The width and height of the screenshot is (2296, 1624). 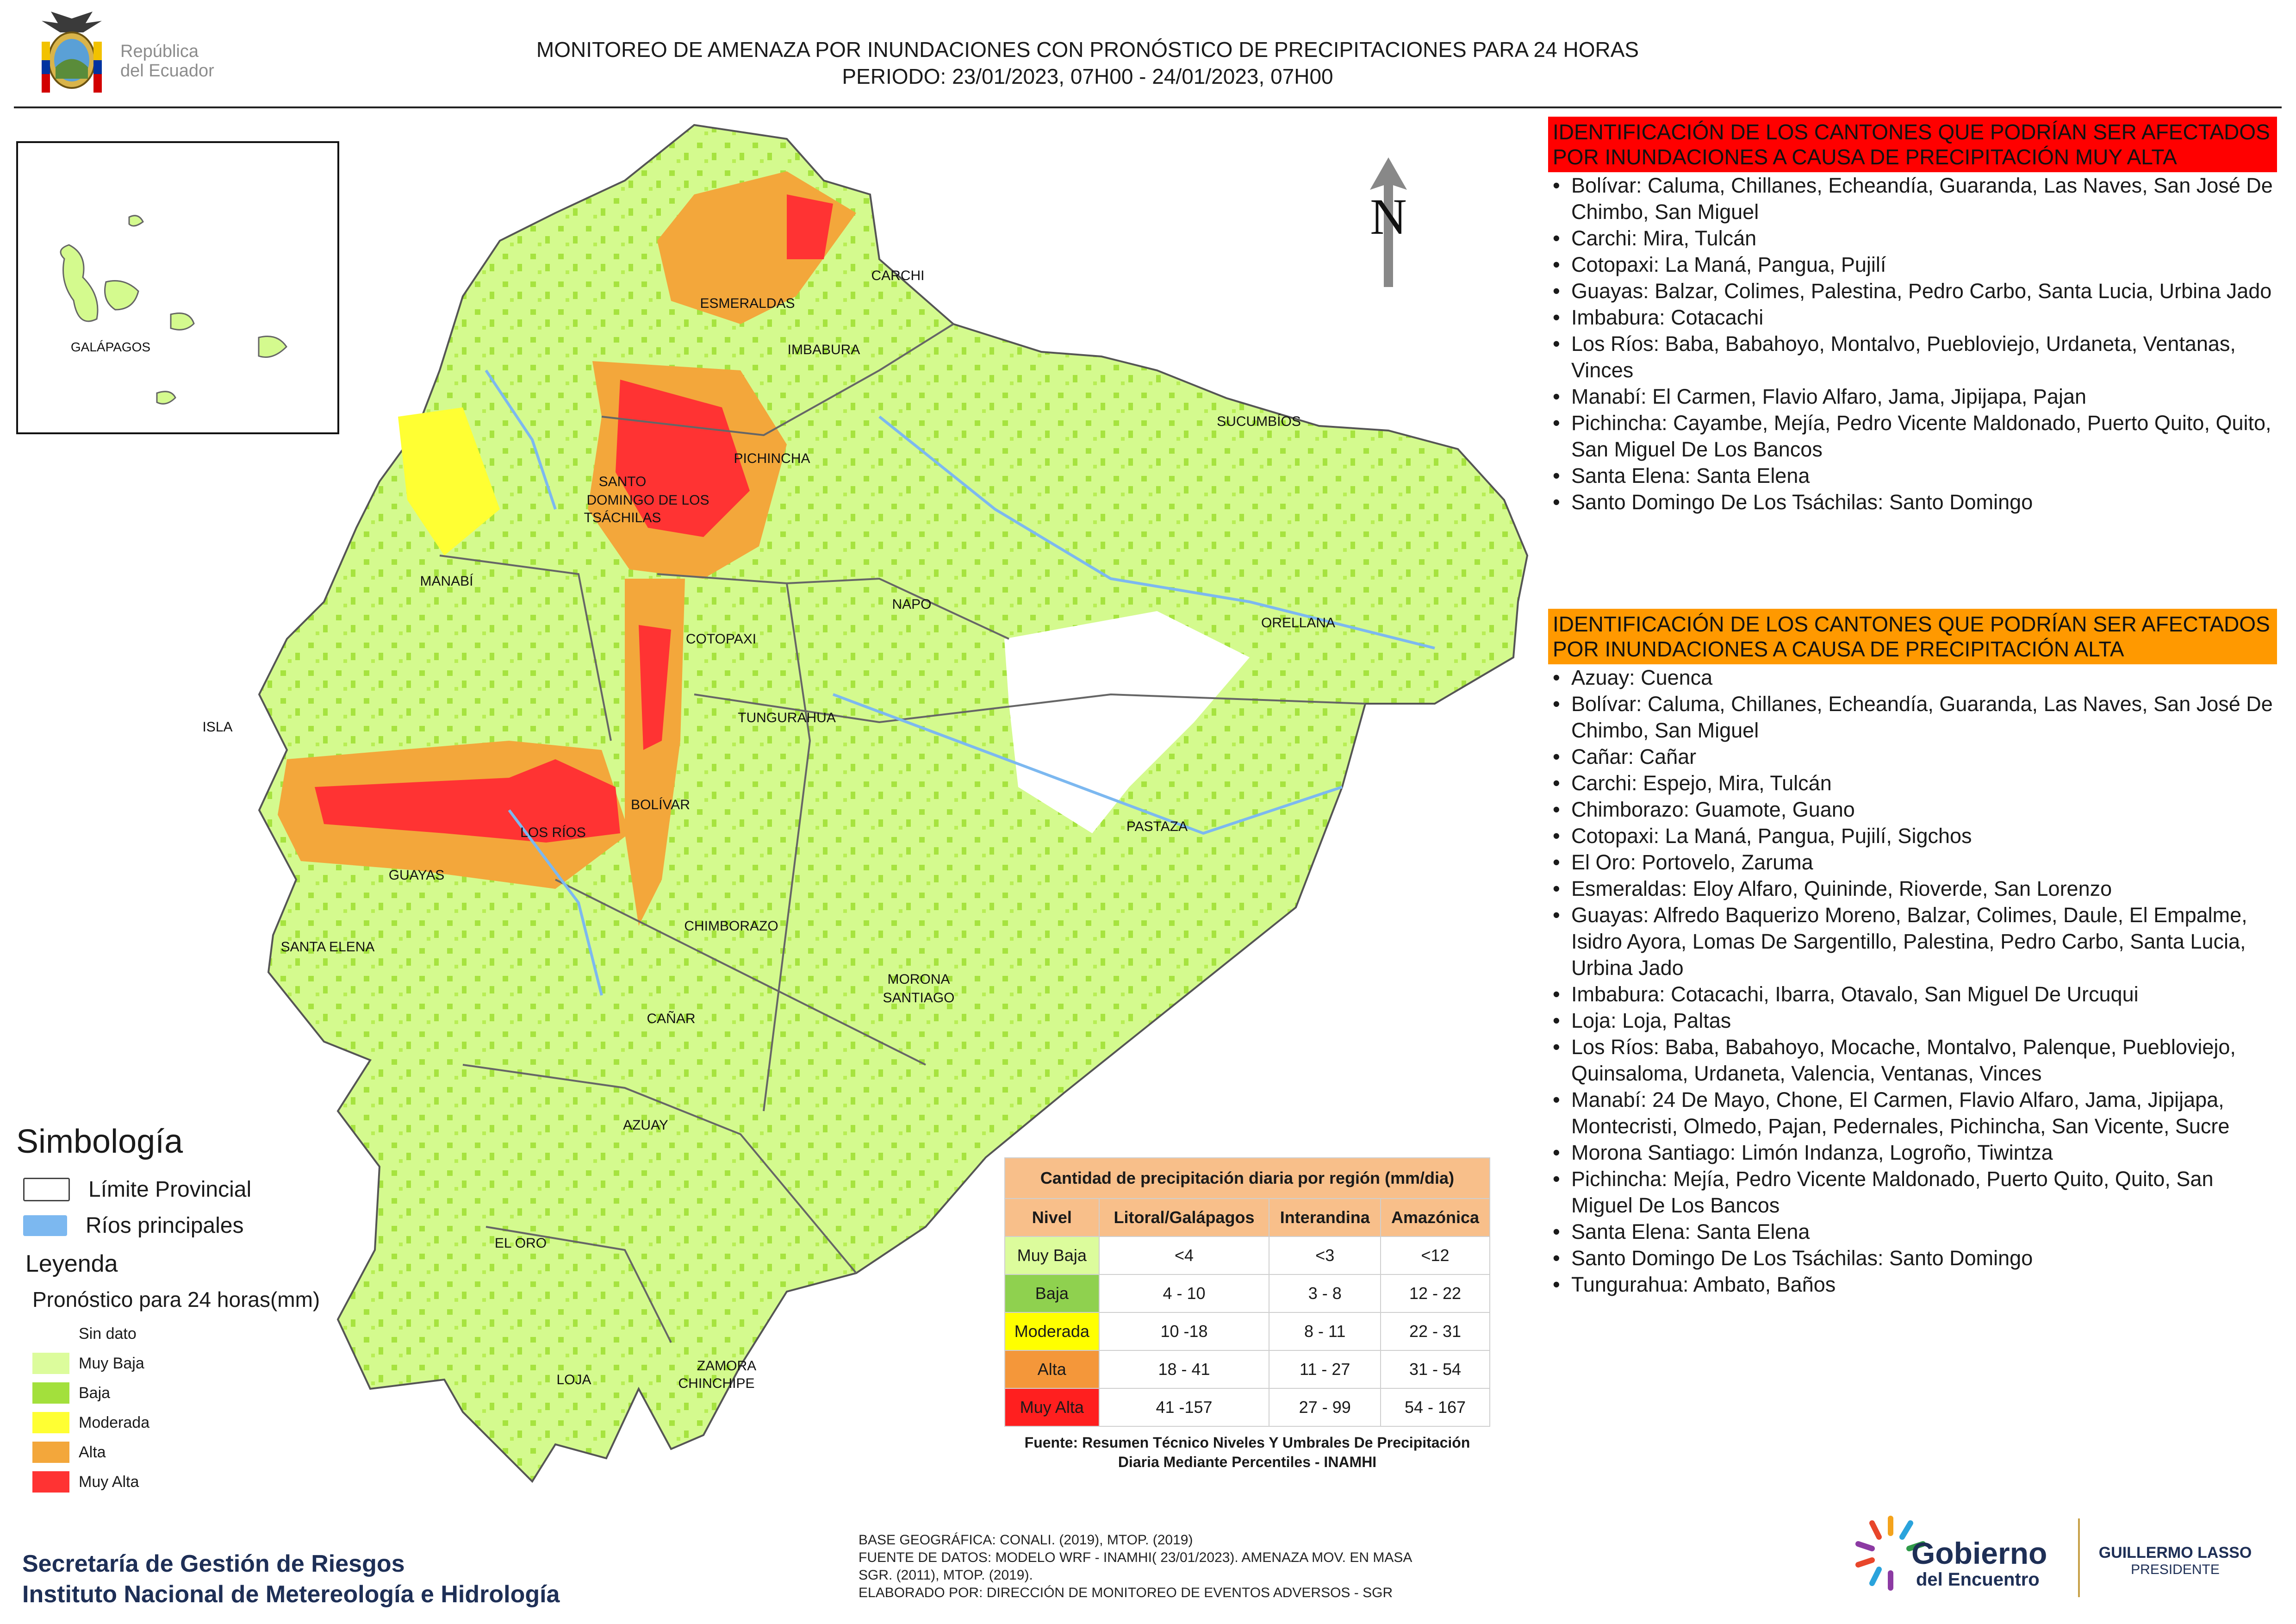 I want to click on label-chimborazo: CHIMBORAZO, so click(x=731, y=926).